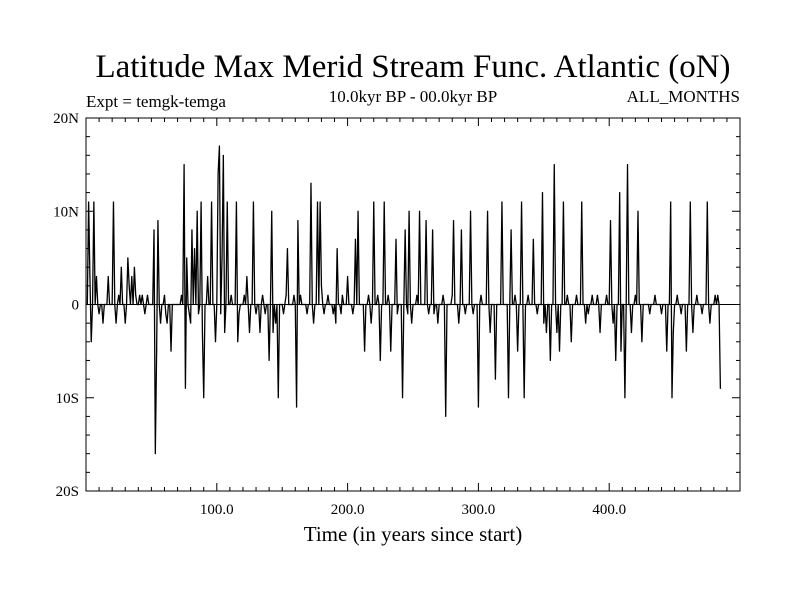  I want to click on y-axis-tick-labels: 20N 10N 0 10S 20S, so click(66, 305).